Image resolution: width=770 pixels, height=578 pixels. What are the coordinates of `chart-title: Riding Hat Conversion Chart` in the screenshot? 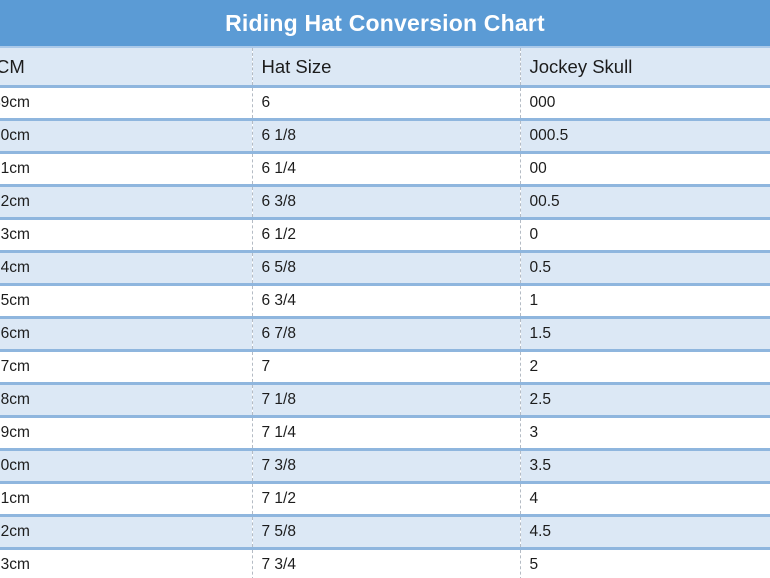 It's located at (385, 22).